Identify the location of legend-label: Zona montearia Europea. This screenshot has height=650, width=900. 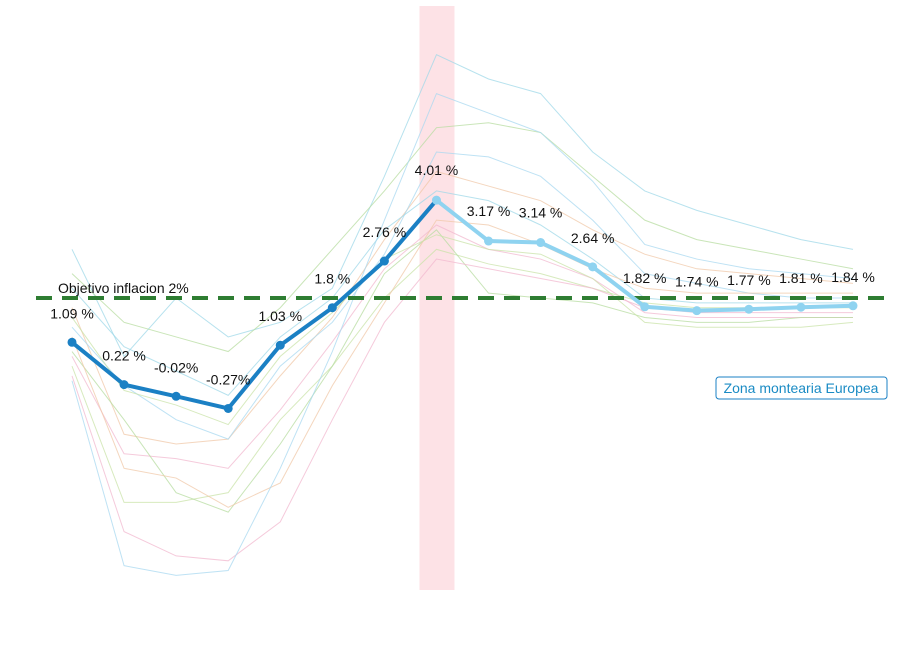
(801, 388).